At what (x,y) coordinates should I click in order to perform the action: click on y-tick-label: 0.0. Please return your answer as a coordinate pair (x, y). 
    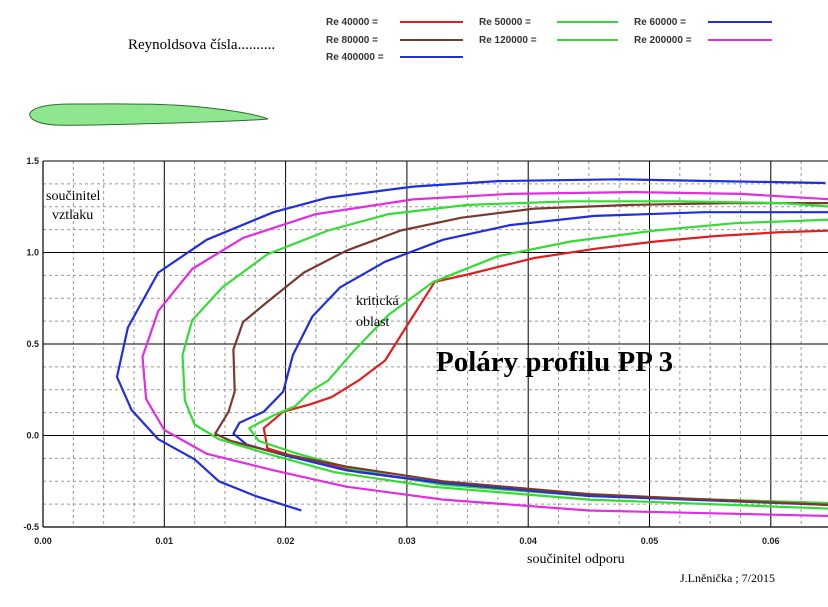
    Looking at the image, I should click on (32, 436).